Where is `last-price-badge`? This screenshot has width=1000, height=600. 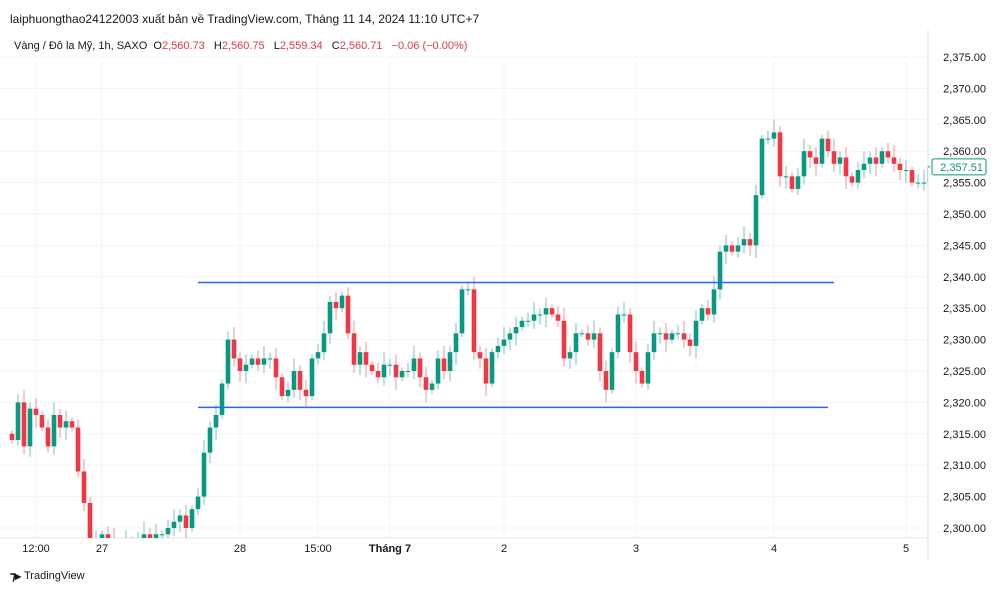 last-price-badge is located at coordinates (959, 167).